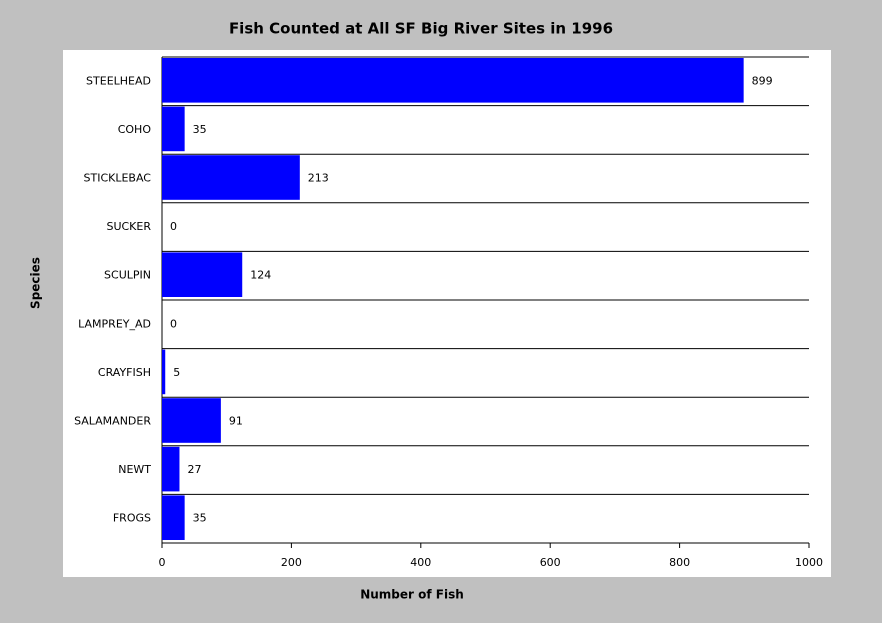  What do you see at coordinates (124, 372) in the screenshot?
I see `y-tick-label: CRAYFISH` at bounding box center [124, 372].